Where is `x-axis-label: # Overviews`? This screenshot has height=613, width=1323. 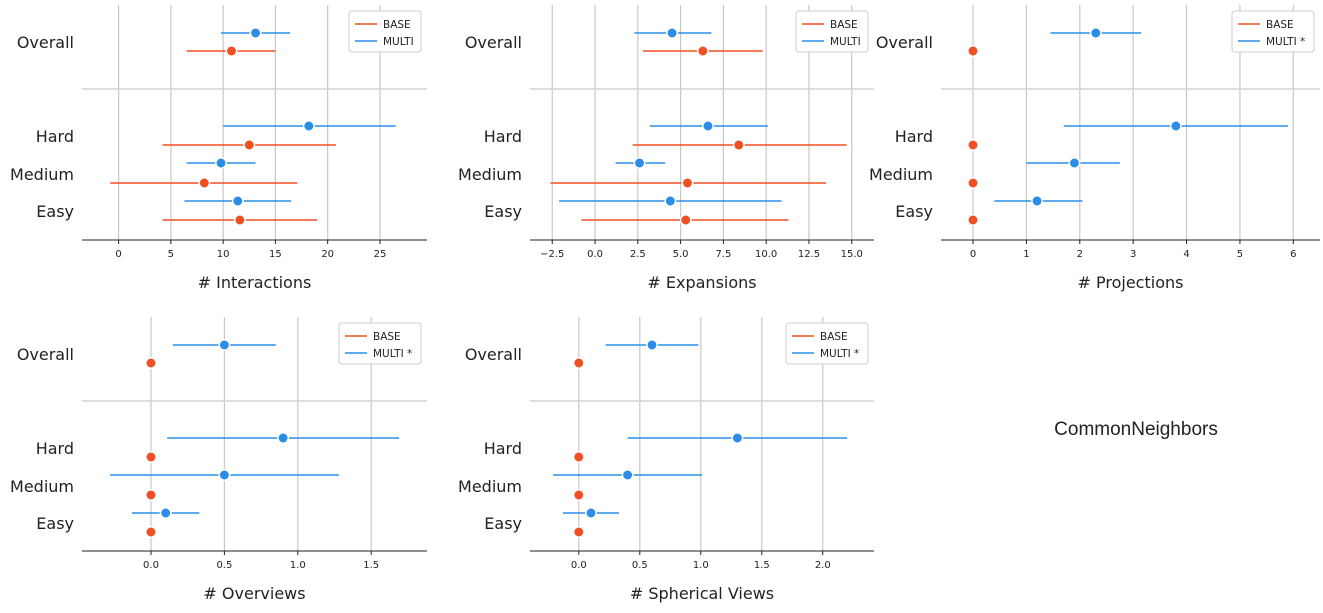
x-axis-label: # Overviews is located at coordinates (254, 593).